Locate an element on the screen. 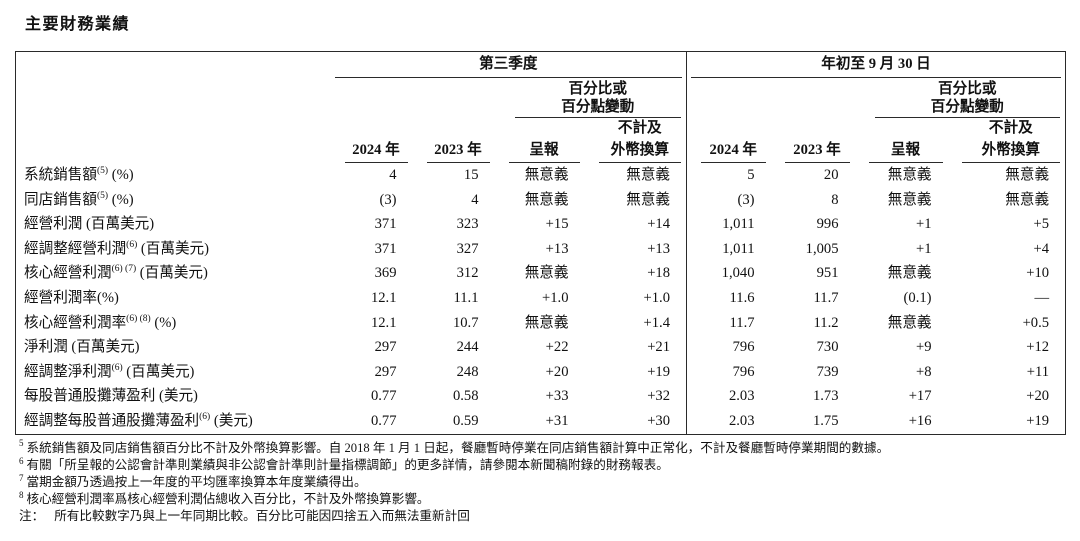 The height and width of the screenshot is (541, 1080). row-label-unit: (%) is located at coordinates (121, 199).